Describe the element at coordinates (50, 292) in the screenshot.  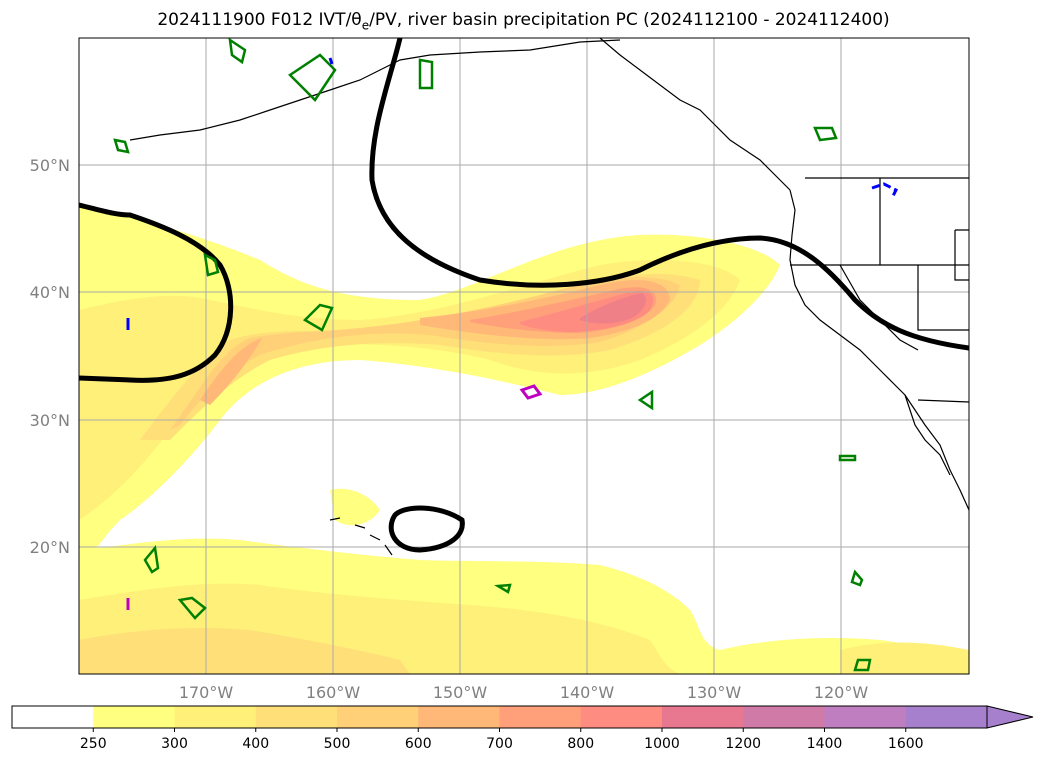
I see `lat-label: 40°N` at that location.